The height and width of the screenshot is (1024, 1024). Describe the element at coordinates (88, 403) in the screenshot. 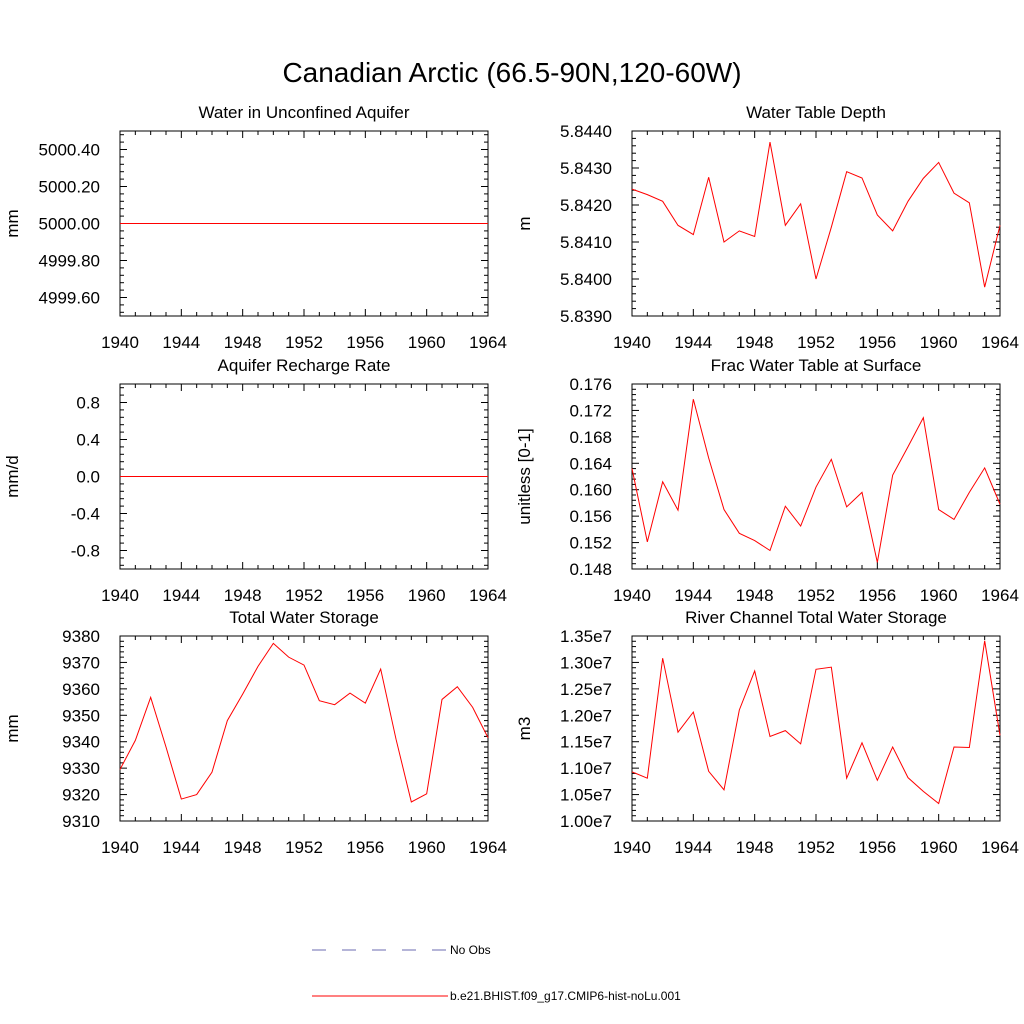

I see `y-tick-label: 0.8` at that location.